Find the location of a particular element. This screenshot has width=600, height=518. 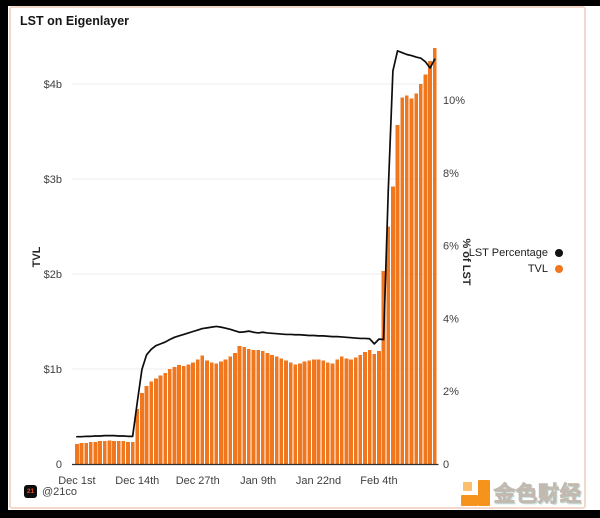

jinse-finance-watermark: 金色财经 is located at coordinates (521, 493).